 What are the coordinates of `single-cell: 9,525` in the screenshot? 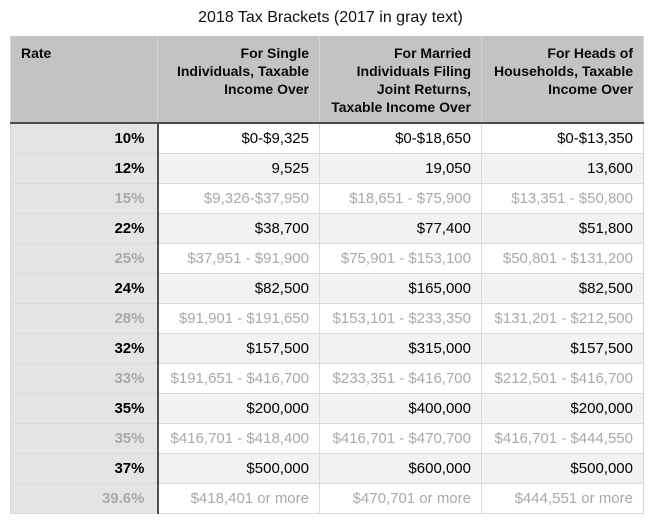 It's located at (238, 168).